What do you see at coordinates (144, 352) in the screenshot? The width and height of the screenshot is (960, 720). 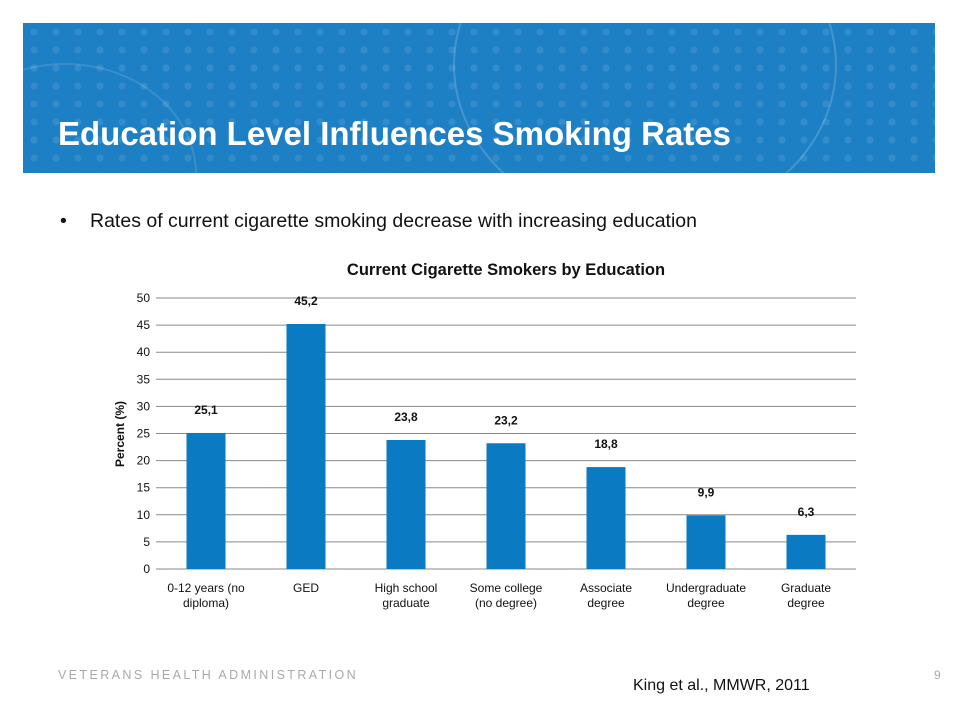 I see `y-tick-label: 40` at bounding box center [144, 352].